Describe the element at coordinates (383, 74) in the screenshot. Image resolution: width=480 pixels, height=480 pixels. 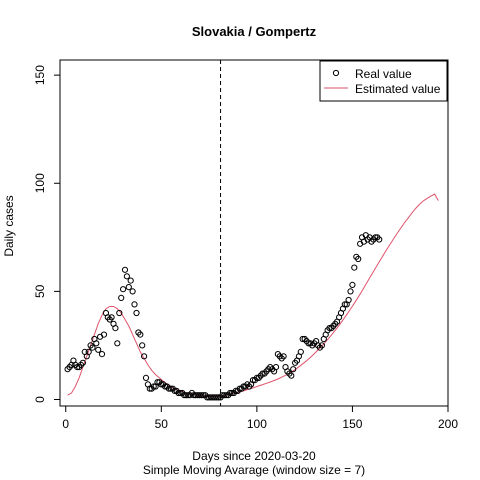
I see `legend-real-label: Real value` at that location.